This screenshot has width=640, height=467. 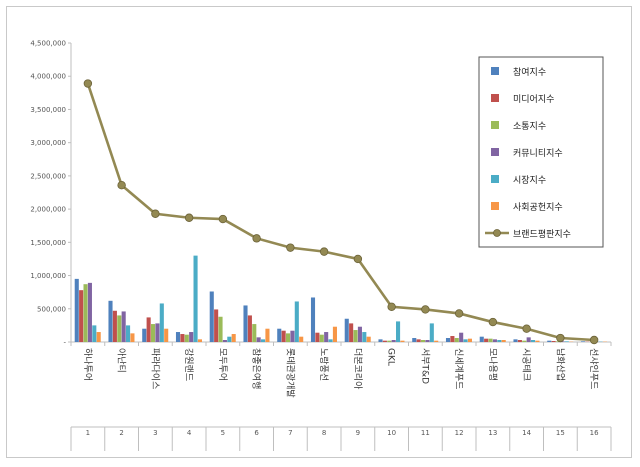 I want to click on category-label: 시공테크, so click(x=526, y=364).